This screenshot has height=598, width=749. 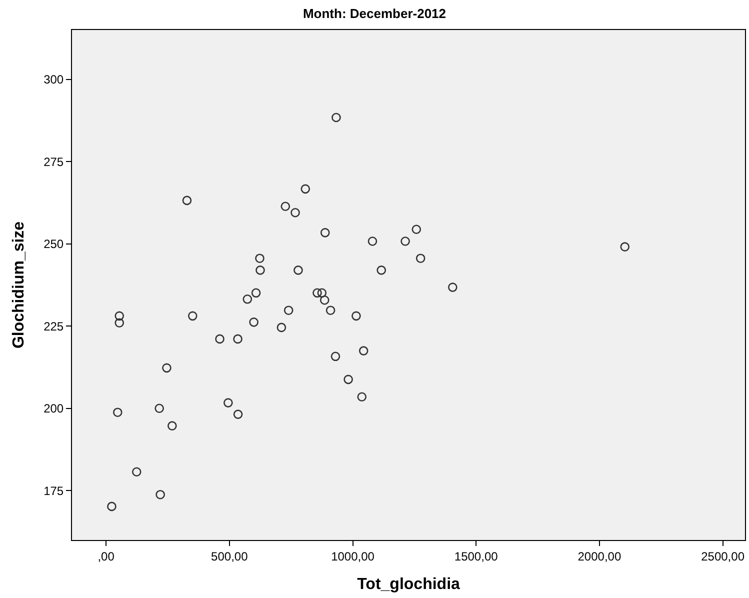 What do you see at coordinates (723, 556) in the screenshot?
I see `x-tick-label: 2500,00` at bounding box center [723, 556].